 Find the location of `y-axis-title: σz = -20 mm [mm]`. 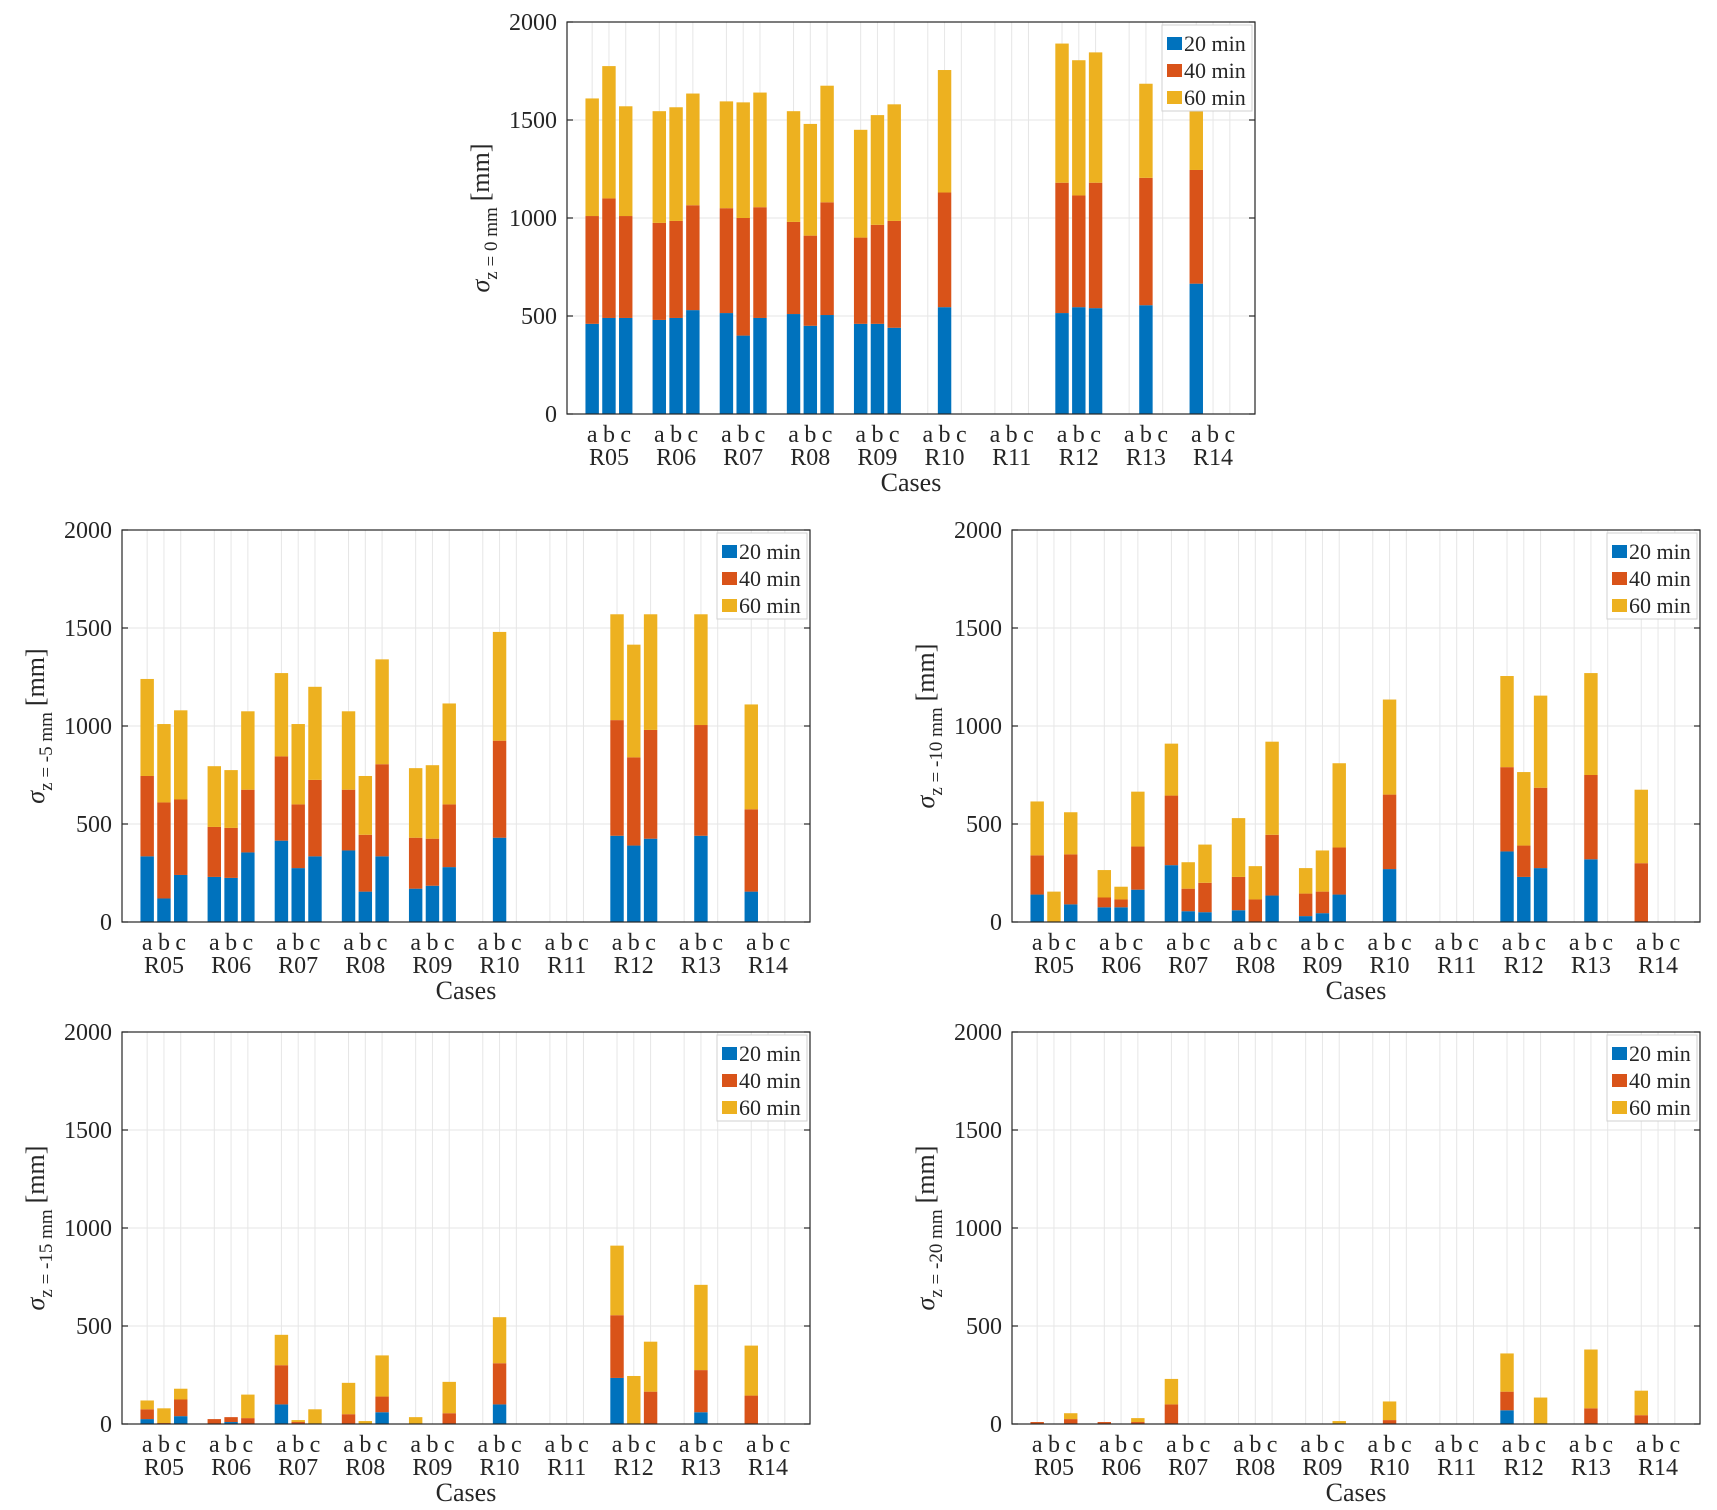

y-axis-title: σz = -20 mm [mm] is located at coordinates (929, 1228).